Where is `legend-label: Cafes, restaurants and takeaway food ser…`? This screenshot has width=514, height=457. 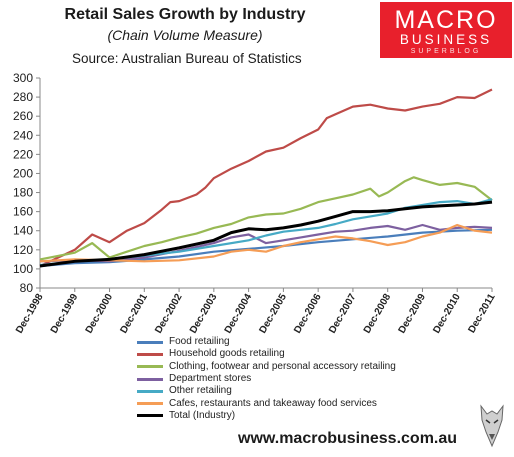 legend-label: Cafes, restaurants and takeaway food ser… is located at coordinates (273, 403).